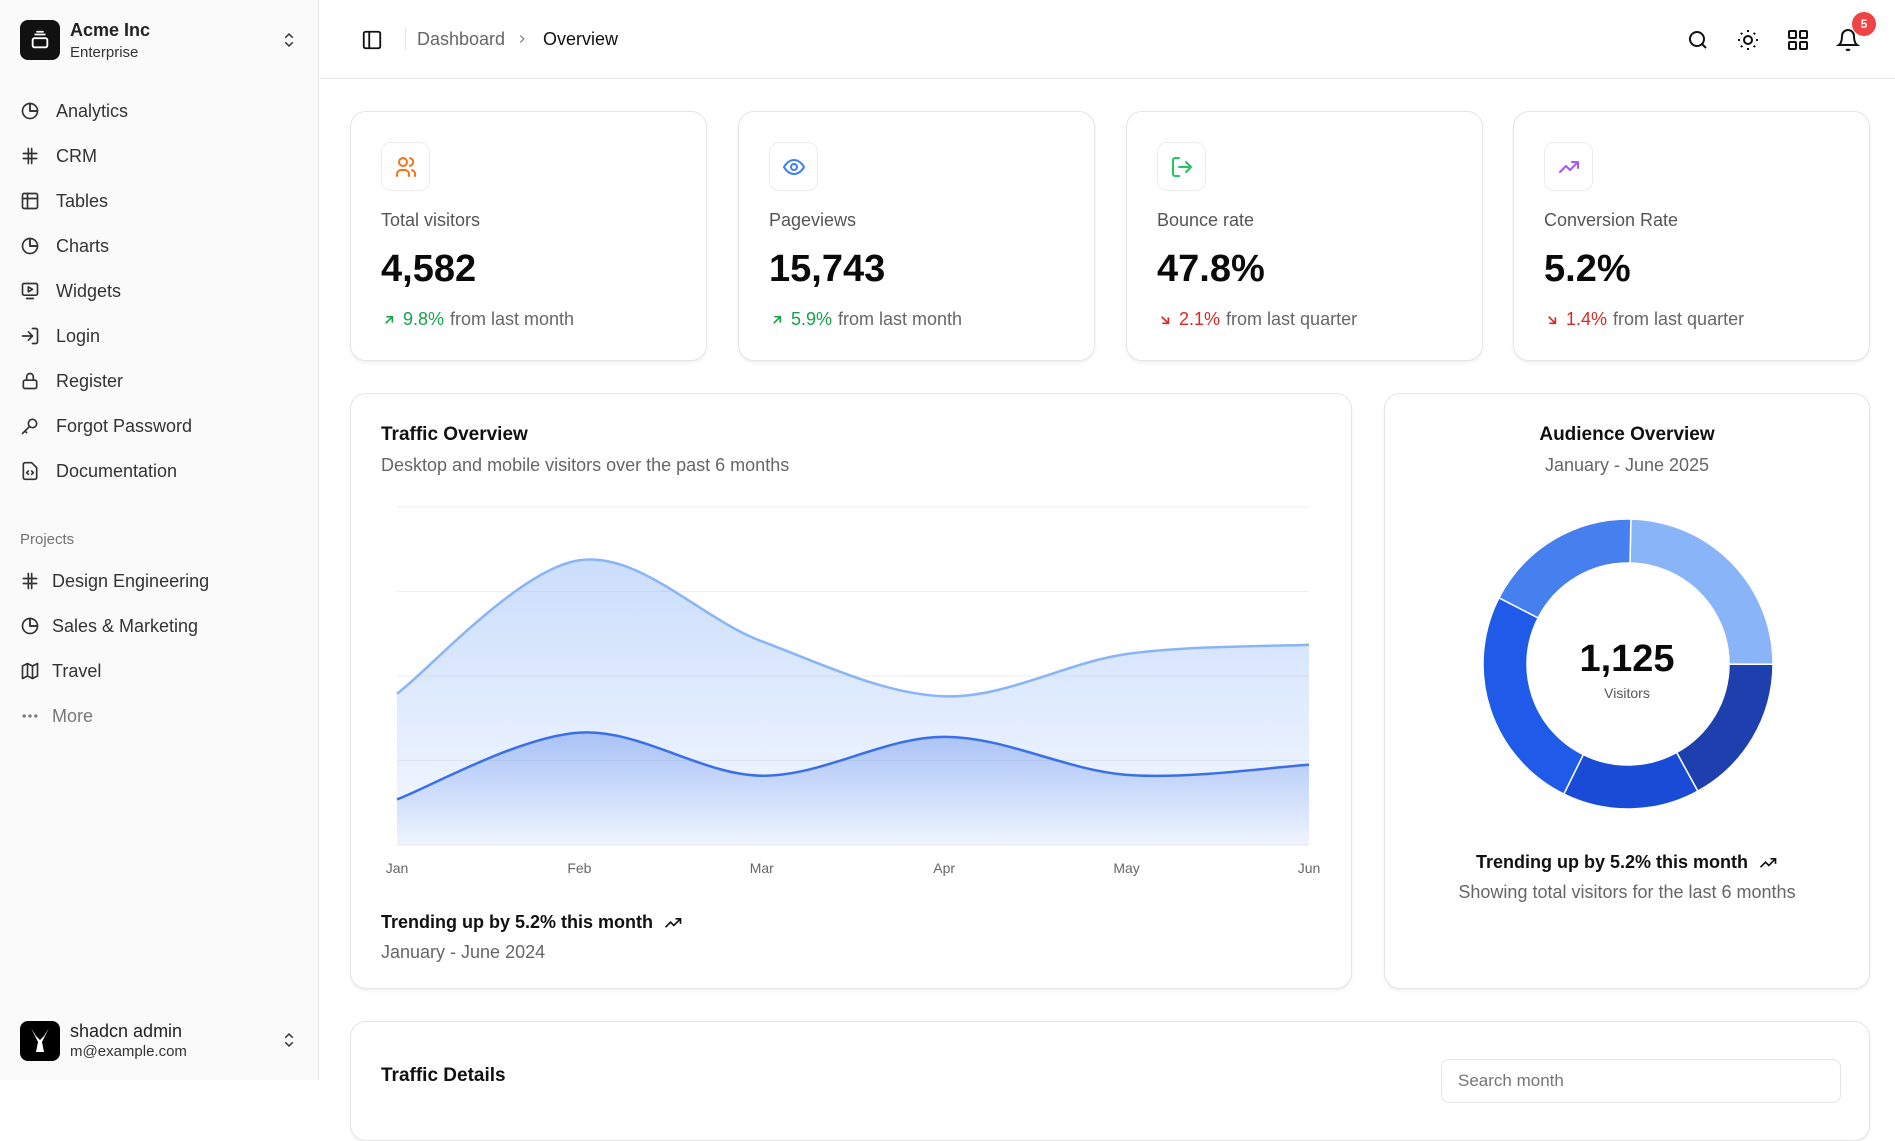 The height and width of the screenshot is (1141, 1895). Describe the element at coordinates (1748, 40) in the screenshot. I see `sun-icon` at that location.